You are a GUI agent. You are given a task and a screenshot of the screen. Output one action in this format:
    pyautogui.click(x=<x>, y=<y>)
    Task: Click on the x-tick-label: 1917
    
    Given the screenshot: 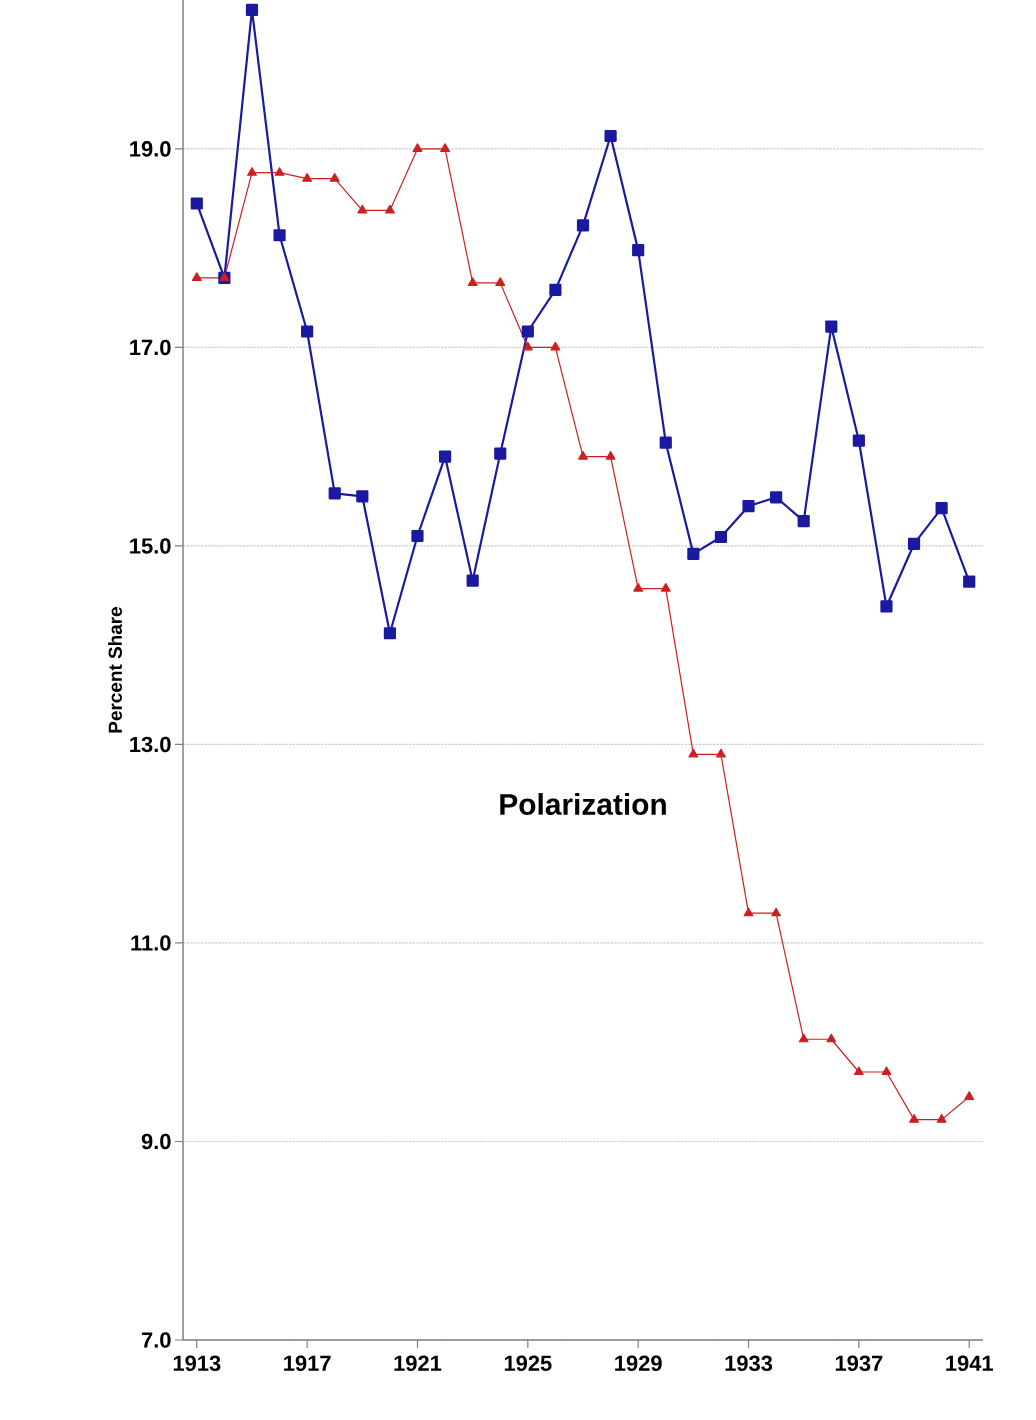 What is the action you would take?
    pyautogui.click(x=307, y=1363)
    